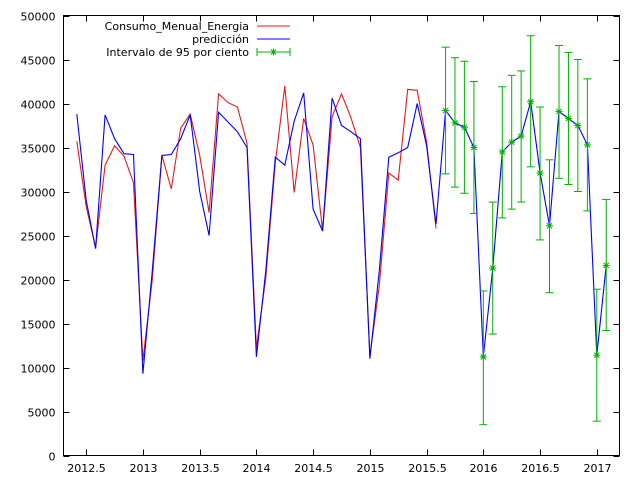 This screenshot has height=480, width=640. What do you see at coordinates (38, 61) in the screenshot?
I see `y-tick-label: 45000` at bounding box center [38, 61].